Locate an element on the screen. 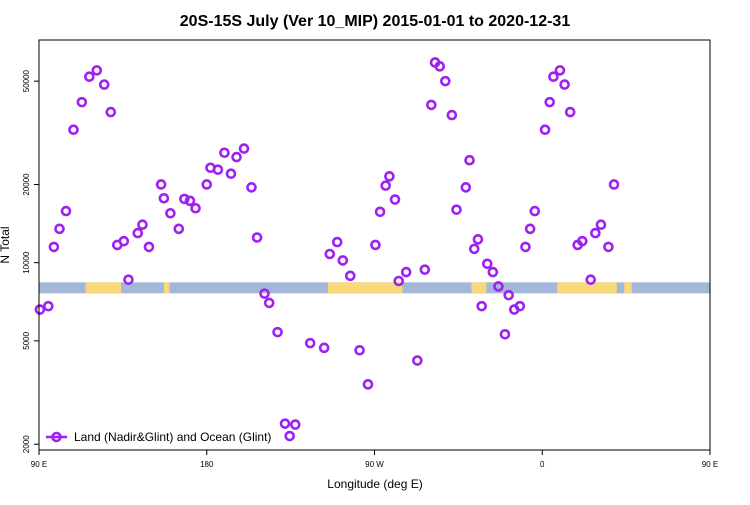 Image resolution: width=750 pixels, height=505 pixels. surface-band is located at coordinates (374, 288).